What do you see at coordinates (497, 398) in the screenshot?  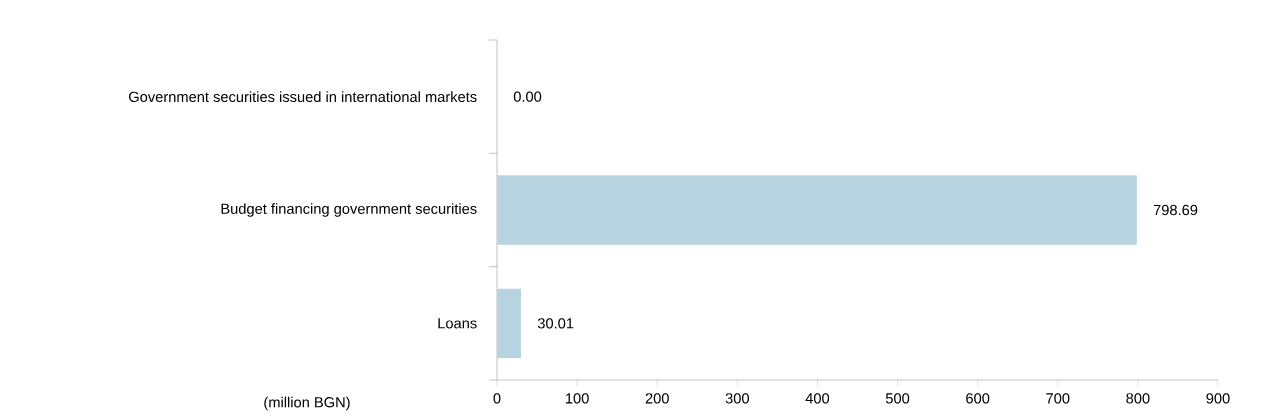 I see `x-tick-label: 0` at bounding box center [497, 398].